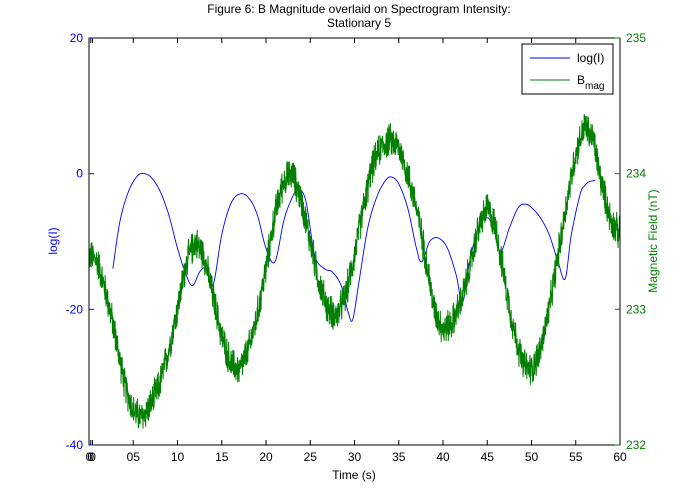 Image resolution: width=683 pixels, height=500 pixels. I want to click on legend-label-bmag-sub: mag, so click(594, 86).